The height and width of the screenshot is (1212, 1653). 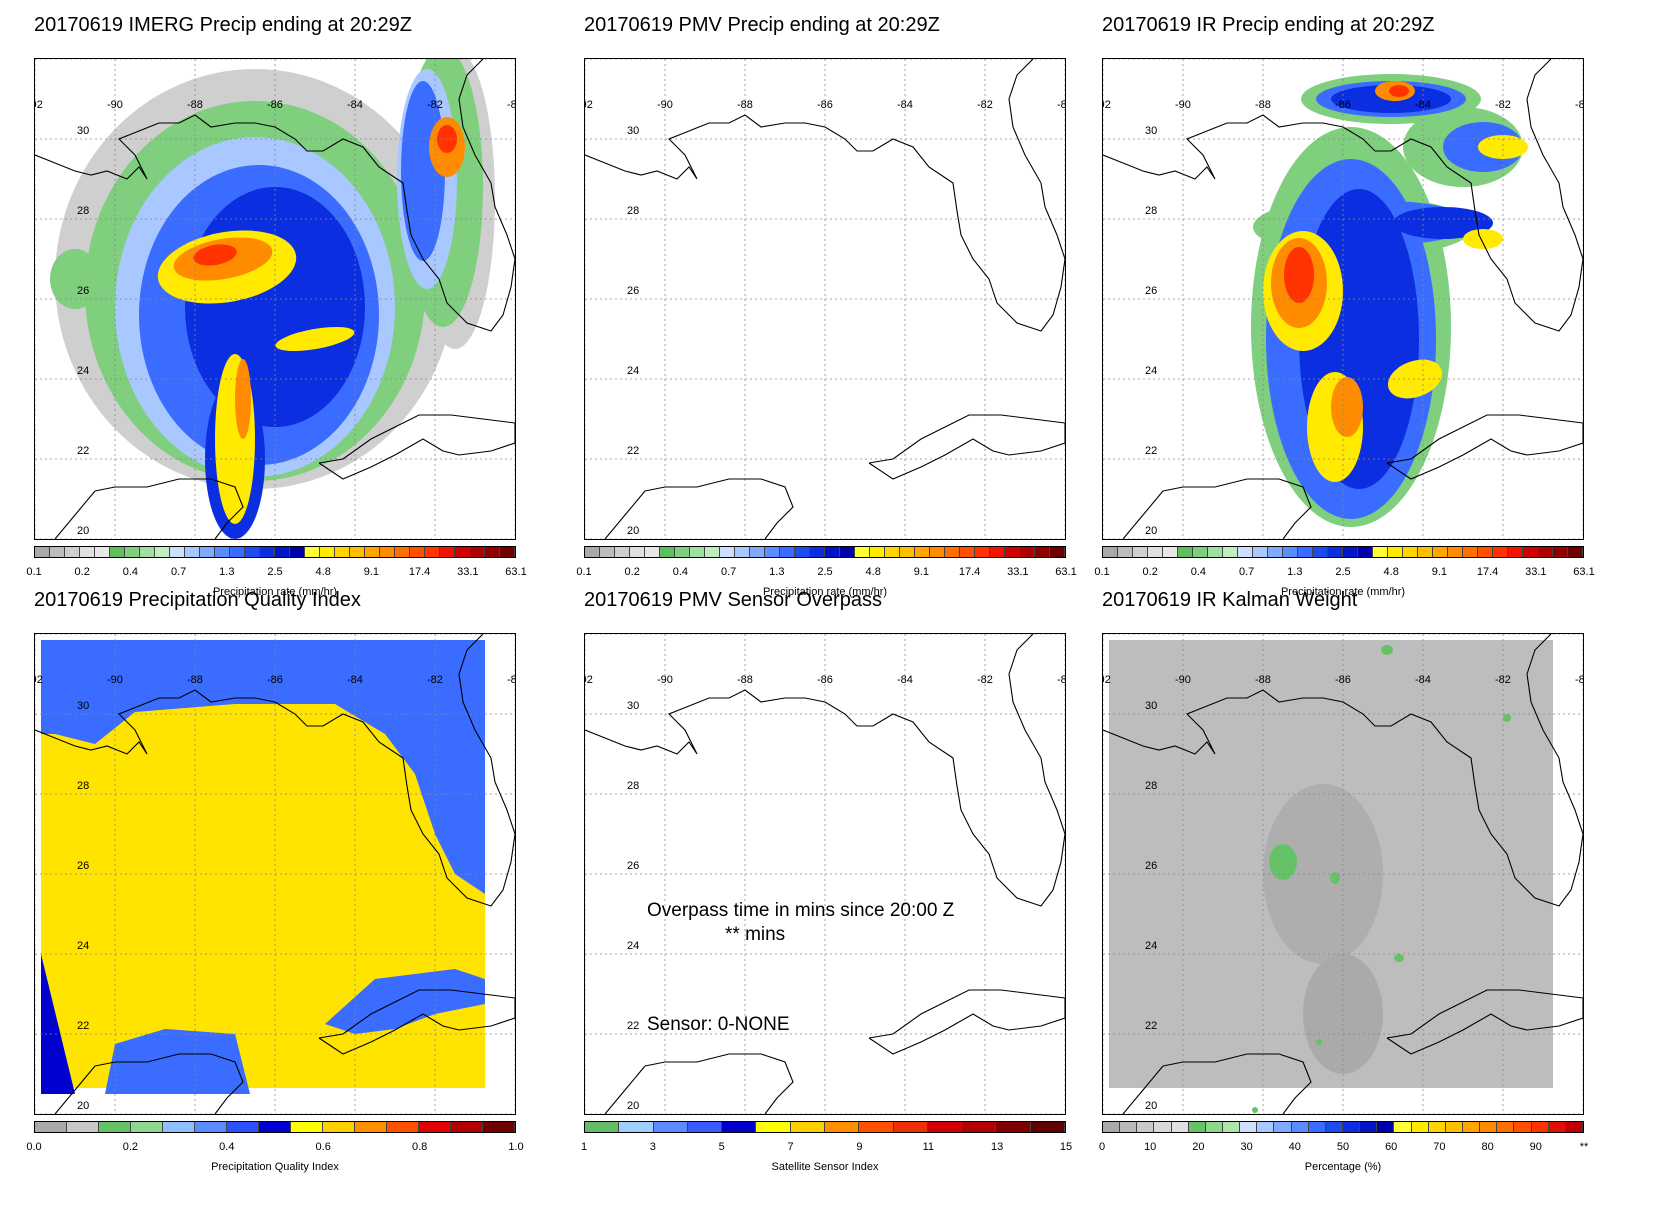 What do you see at coordinates (1061, 680) in the screenshot?
I see `longitude-label: -80` at bounding box center [1061, 680].